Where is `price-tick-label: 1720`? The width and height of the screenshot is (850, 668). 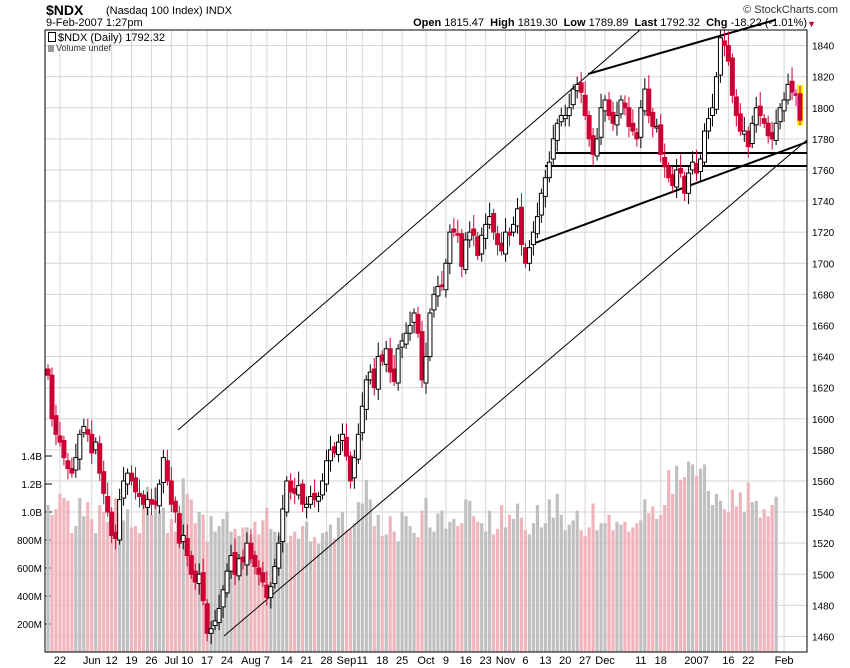 price-tick-label: 1720 is located at coordinates (823, 233).